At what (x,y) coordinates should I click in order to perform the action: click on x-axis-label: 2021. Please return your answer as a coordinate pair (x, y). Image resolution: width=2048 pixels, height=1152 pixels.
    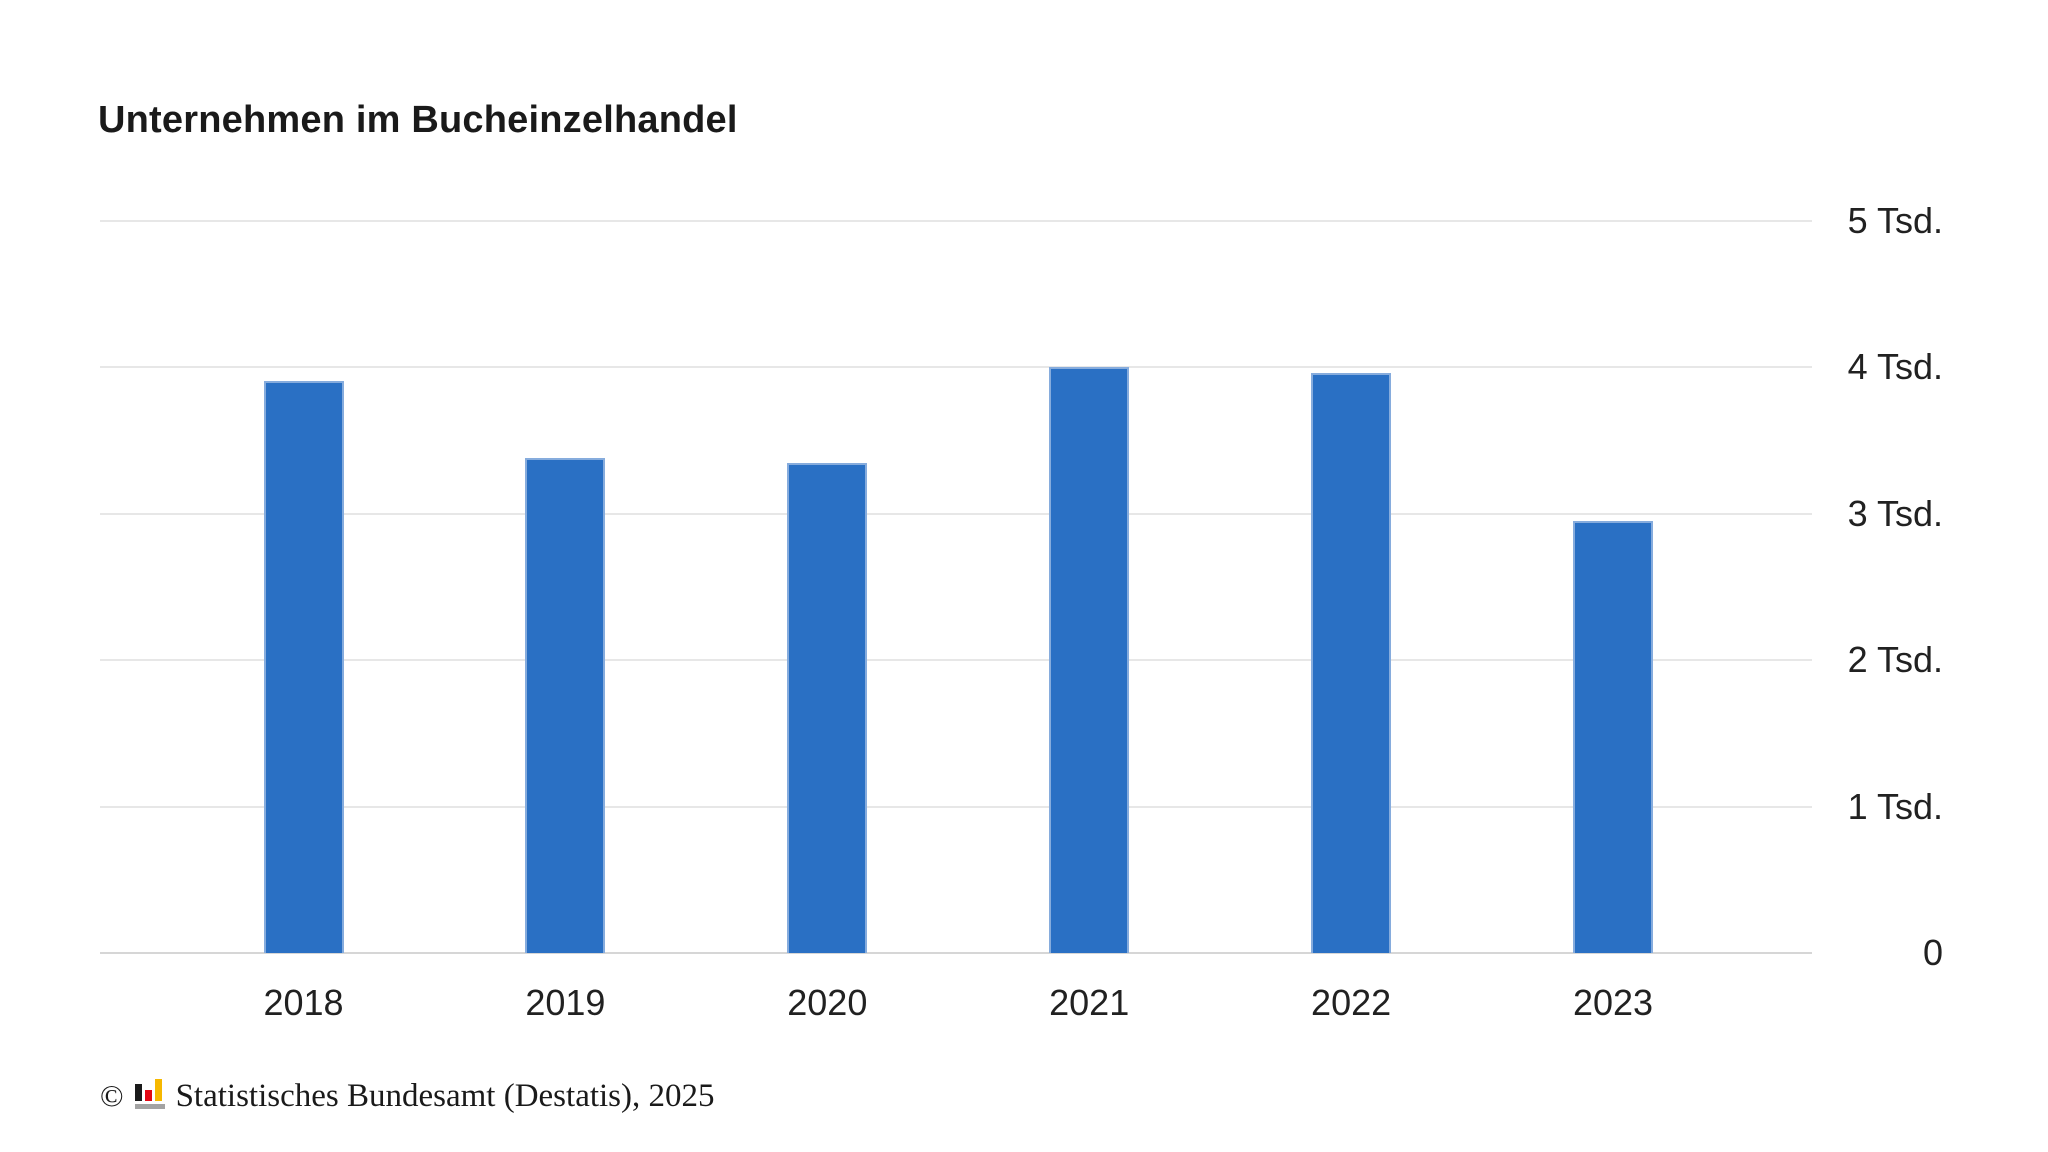
    Looking at the image, I should click on (1089, 1002).